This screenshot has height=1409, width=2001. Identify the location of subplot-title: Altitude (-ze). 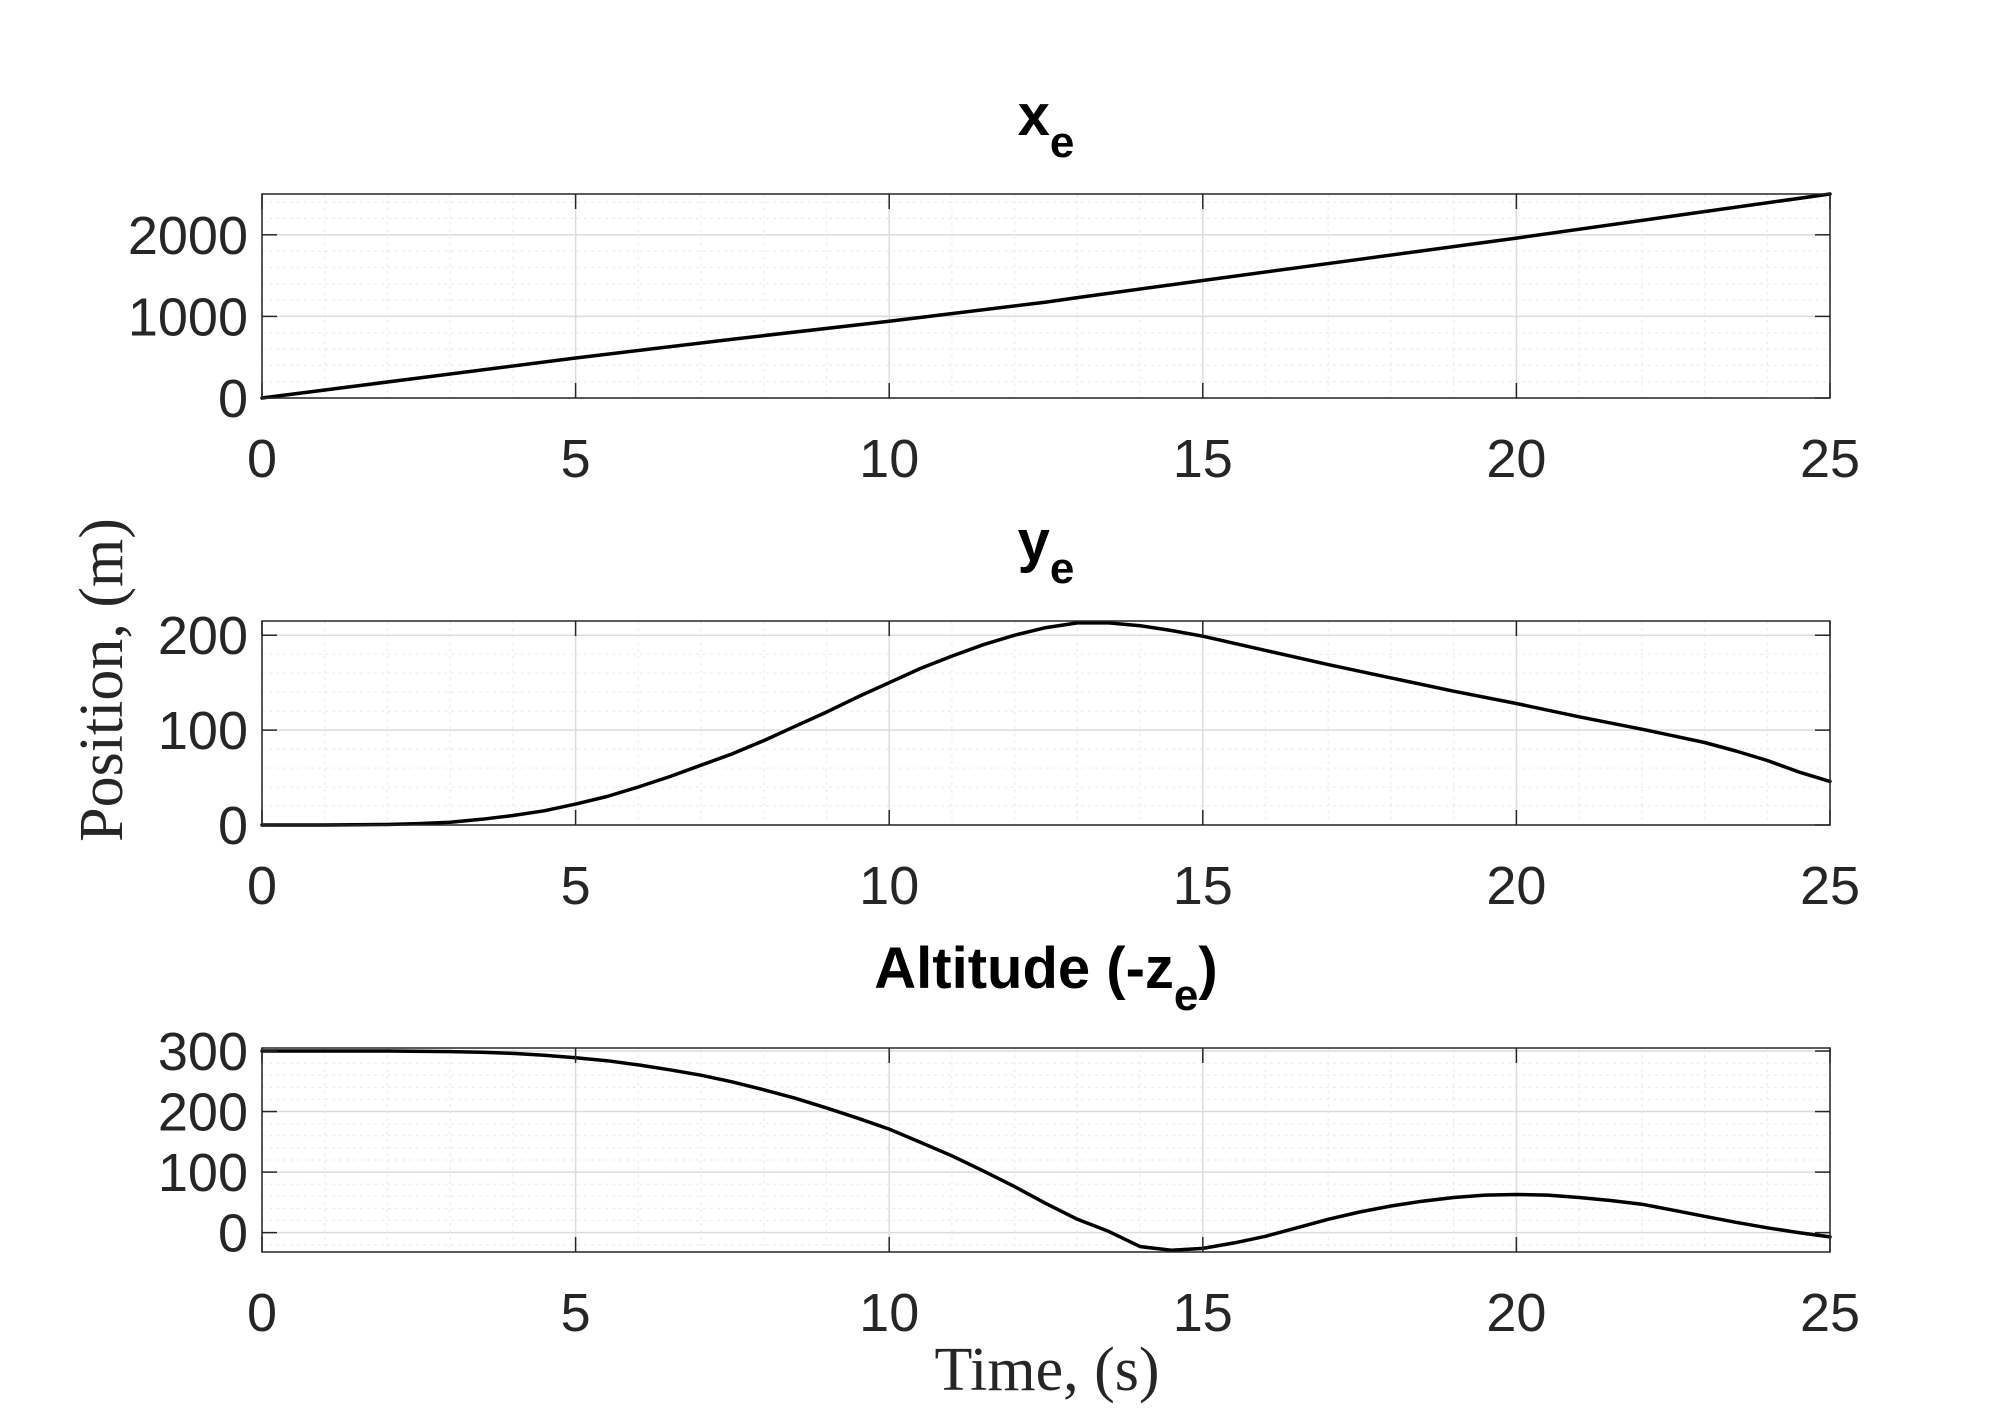
(1045, 978).